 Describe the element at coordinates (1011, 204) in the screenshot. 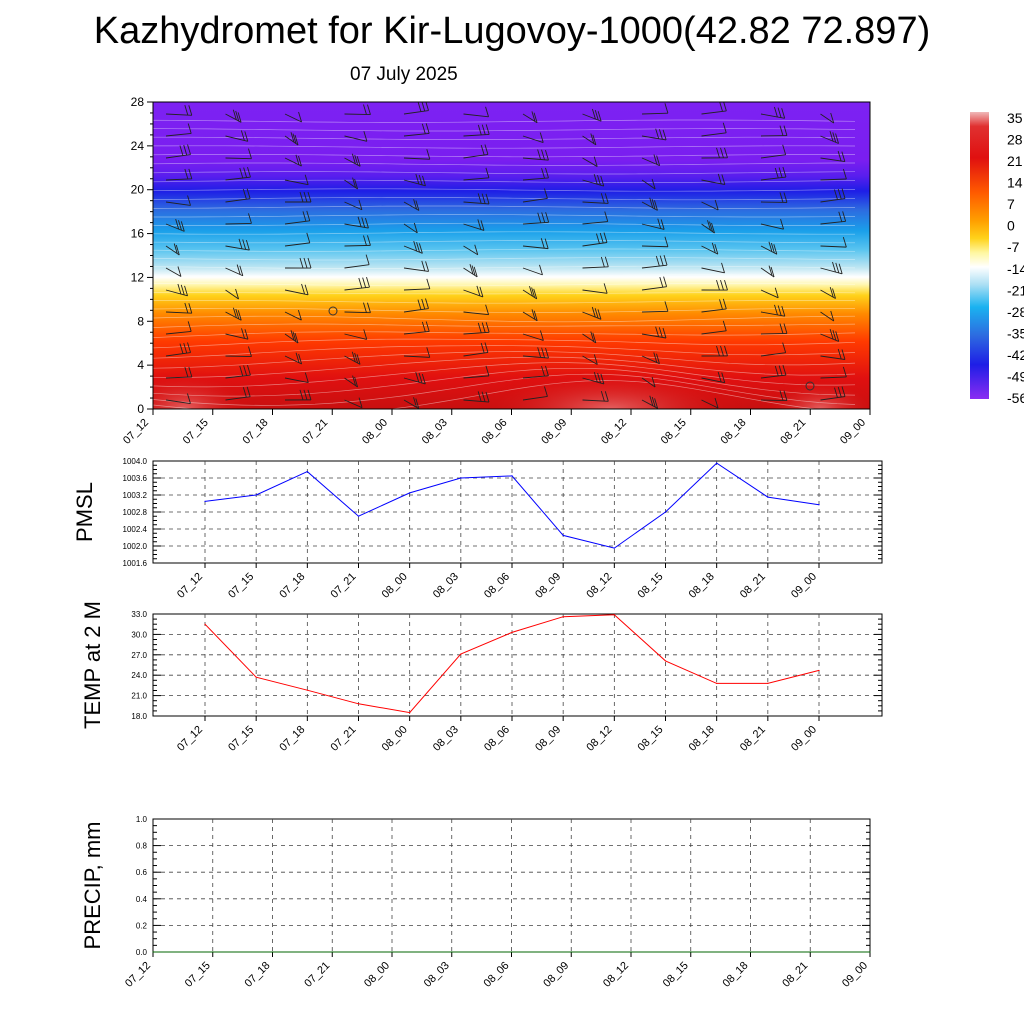

I see `colorbar-label: 7` at that location.